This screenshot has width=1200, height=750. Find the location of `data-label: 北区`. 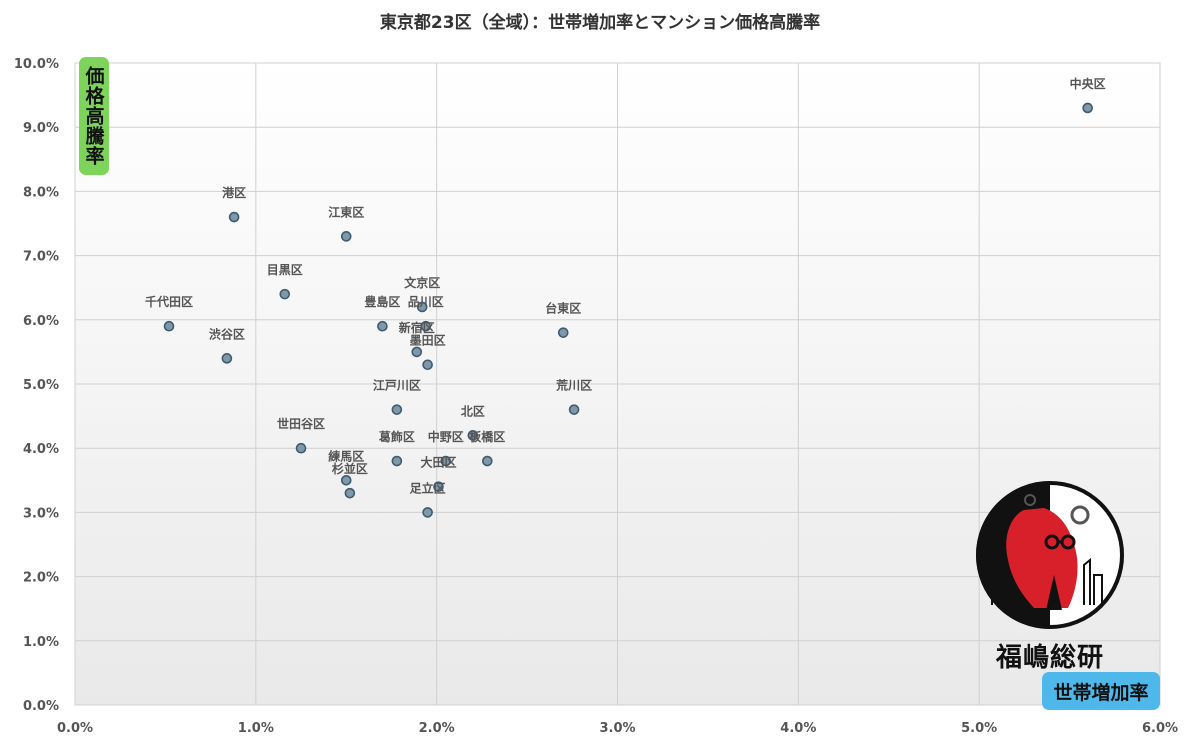

data-label: 北区 is located at coordinates (473, 410).